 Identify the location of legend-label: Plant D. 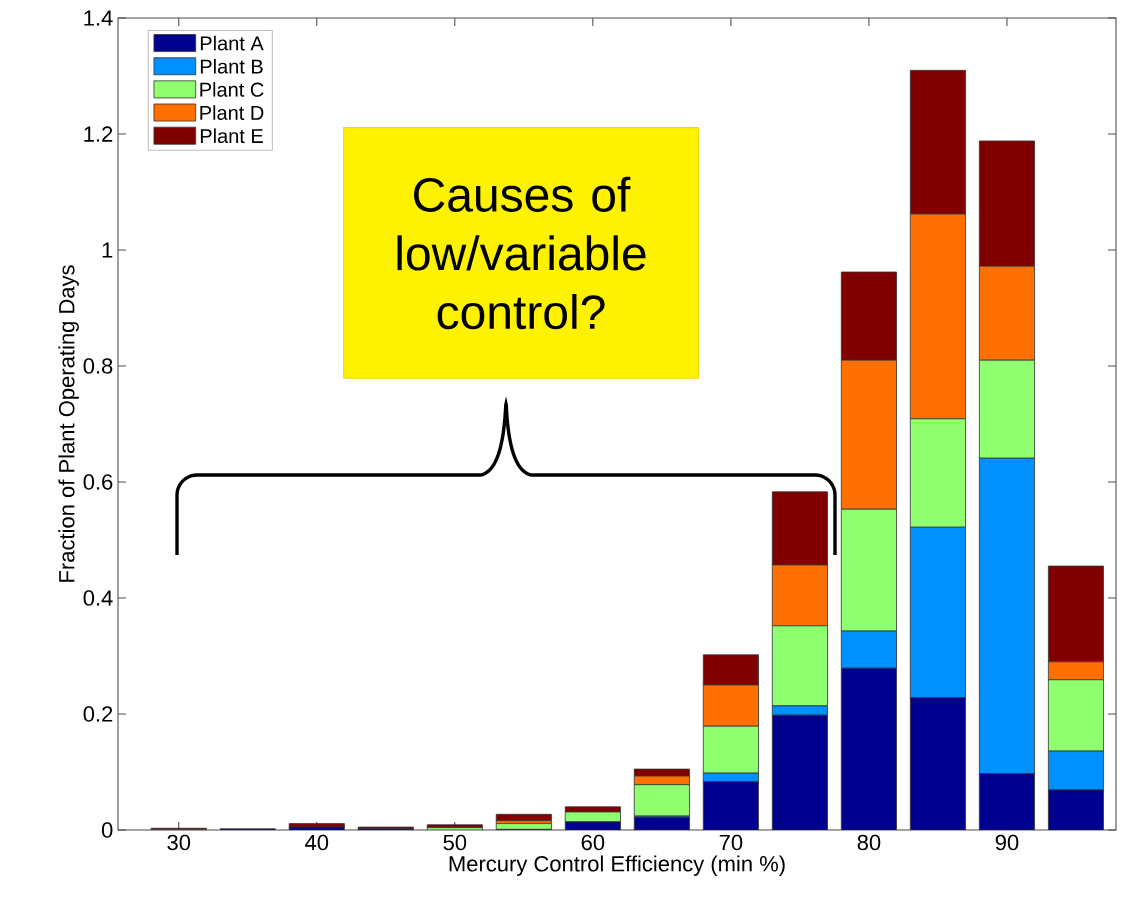
(232, 112).